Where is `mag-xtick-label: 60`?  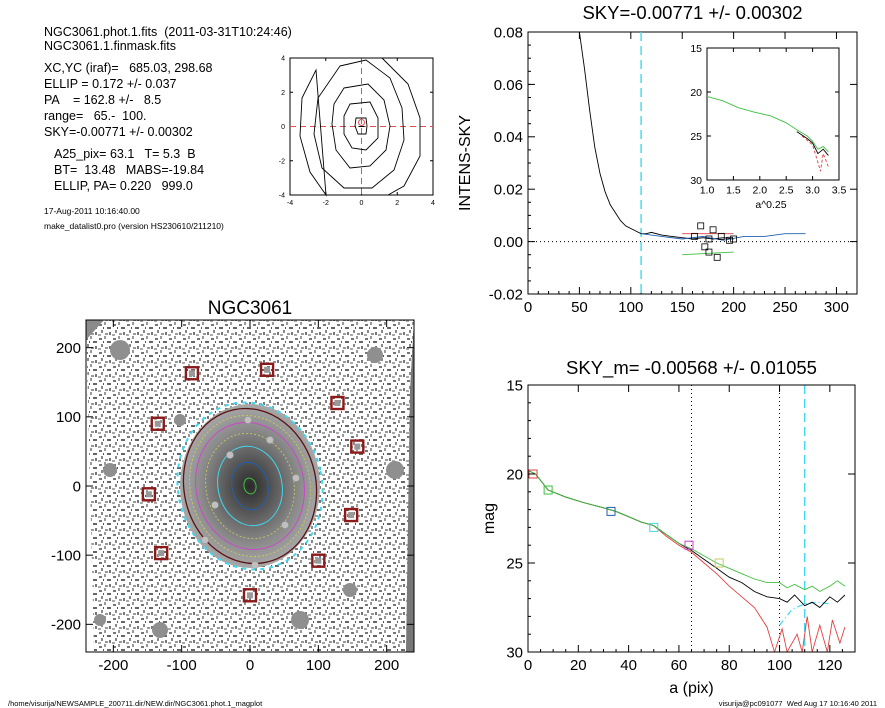
mag-xtick-label: 60 is located at coordinates (679, 665).